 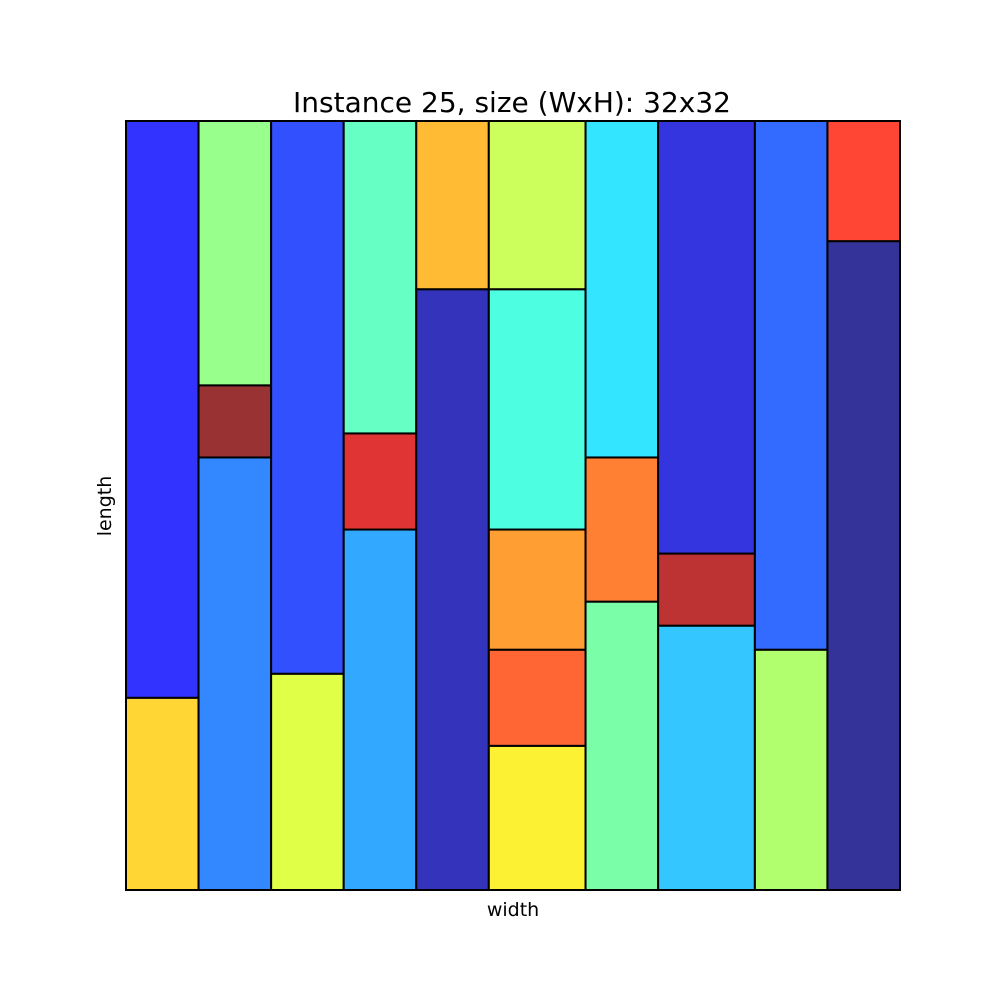 I want to click on chart-title: Instance 25, size (WxH): 32x32, so click(x=512, y=102).